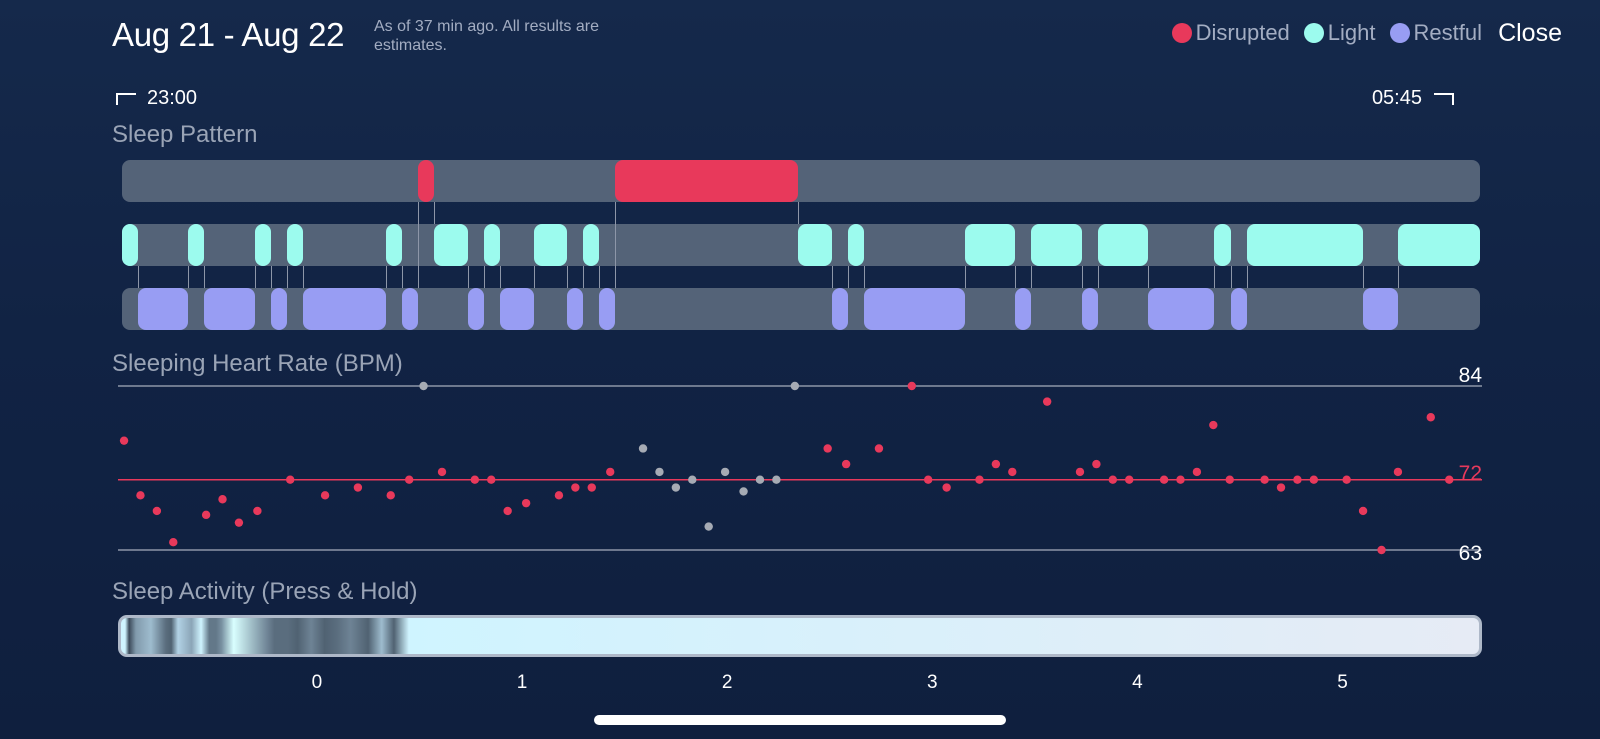 This screenshot has width=1600, height=739. Describe the element at coordinates (1530, 33) in the screenshot. I see `close-button: Close` at that location.